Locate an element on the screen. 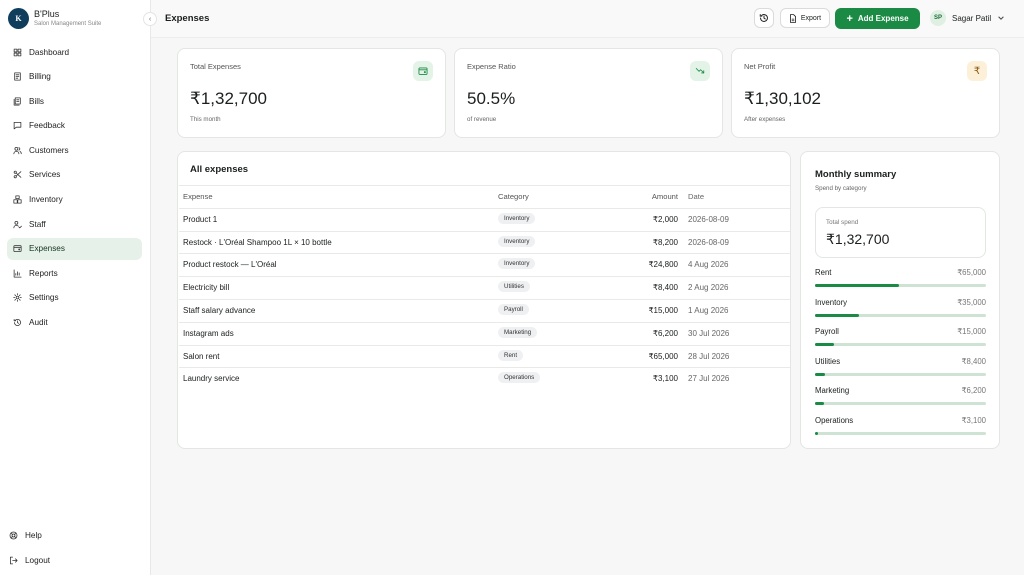  total-spend-label: Total spend is located at coordinates (842, 222).